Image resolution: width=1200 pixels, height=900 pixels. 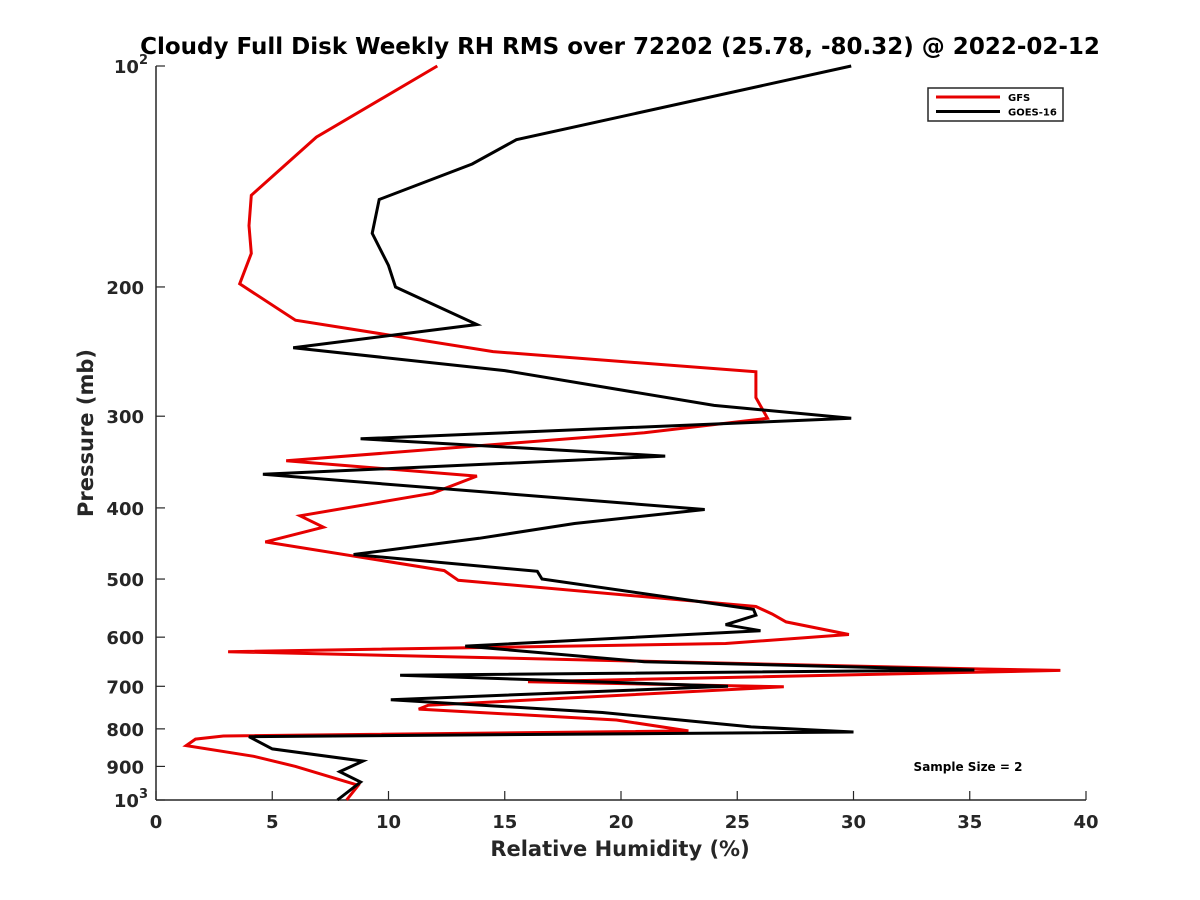 What do you see at coordinates (125, 509) in the screenshot?
I see `y-tick-label: 400` at bounding box center [125, 509].